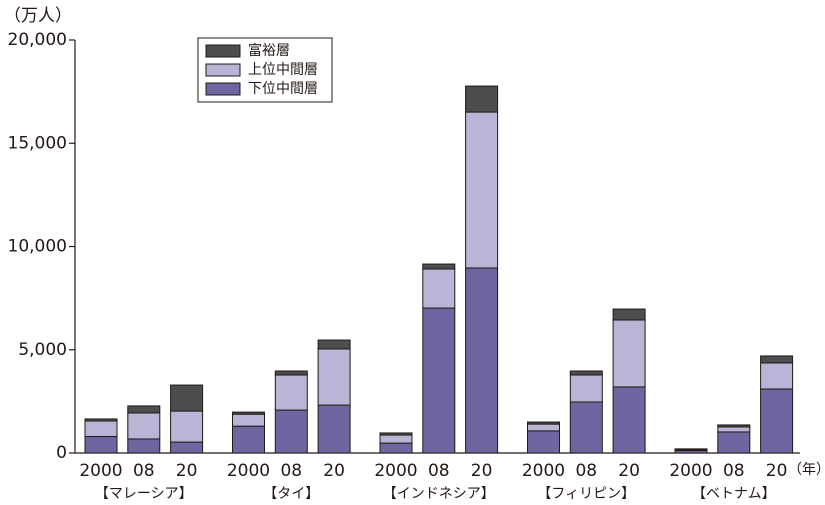 Image resolution: width=825 pixels, height=505 pixels. What do you see at coordinates (38, 16) in the screenshot?
I see `y-unit: （万人）` at bounding box center [38, 16].